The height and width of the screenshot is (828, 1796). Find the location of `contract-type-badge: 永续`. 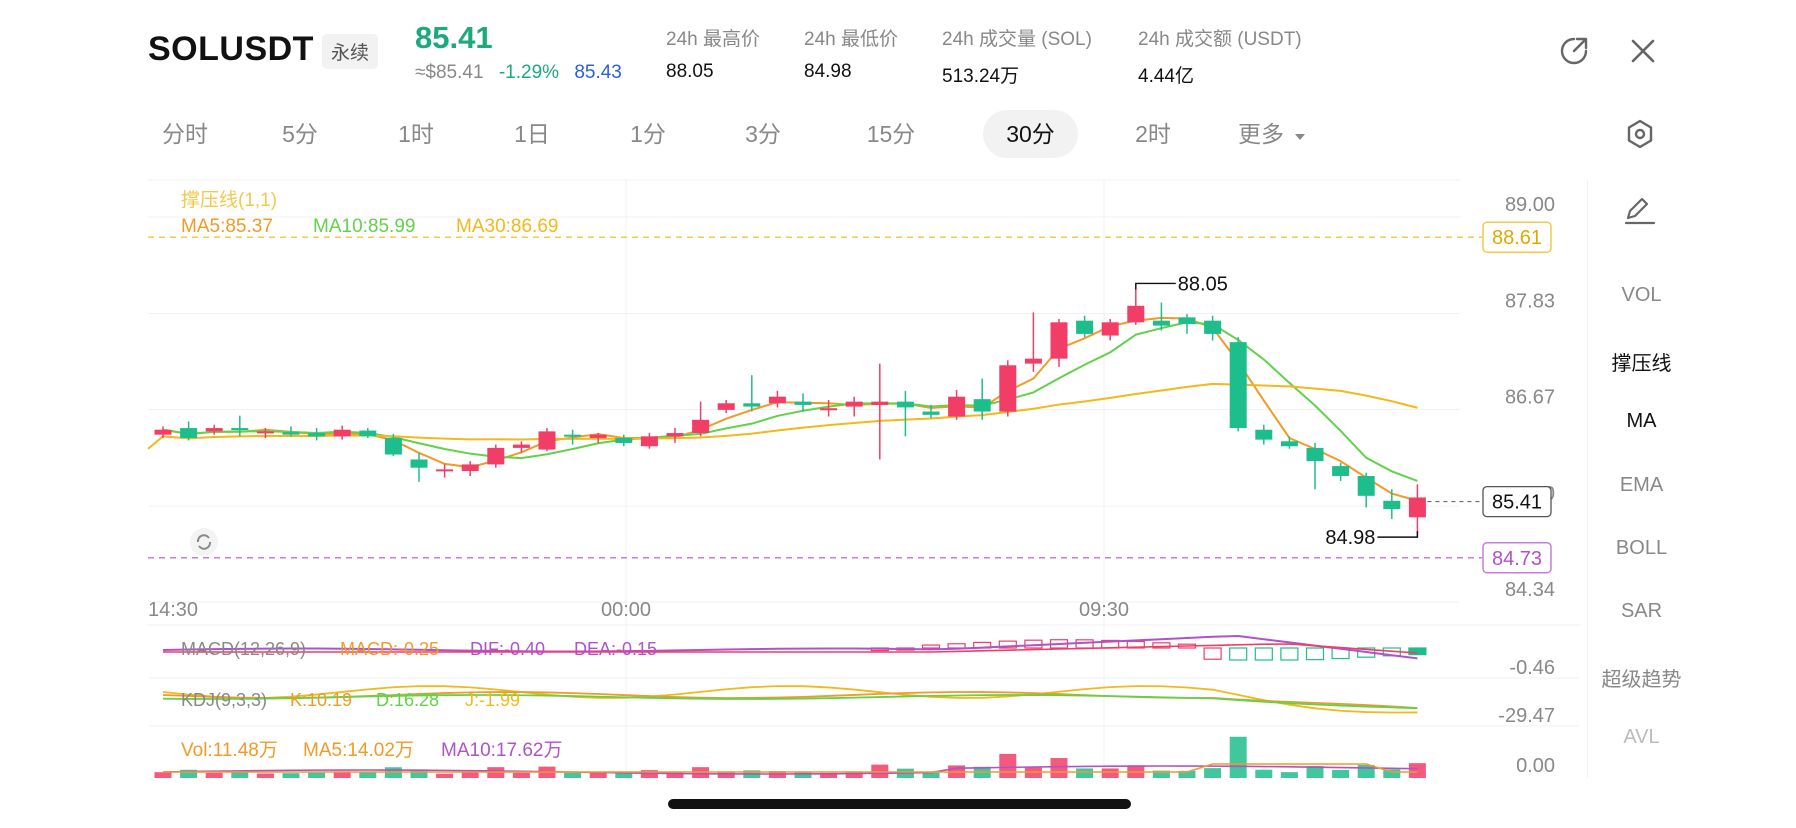

contract-type-badge: 永续 is located at coordinates (350, 51).